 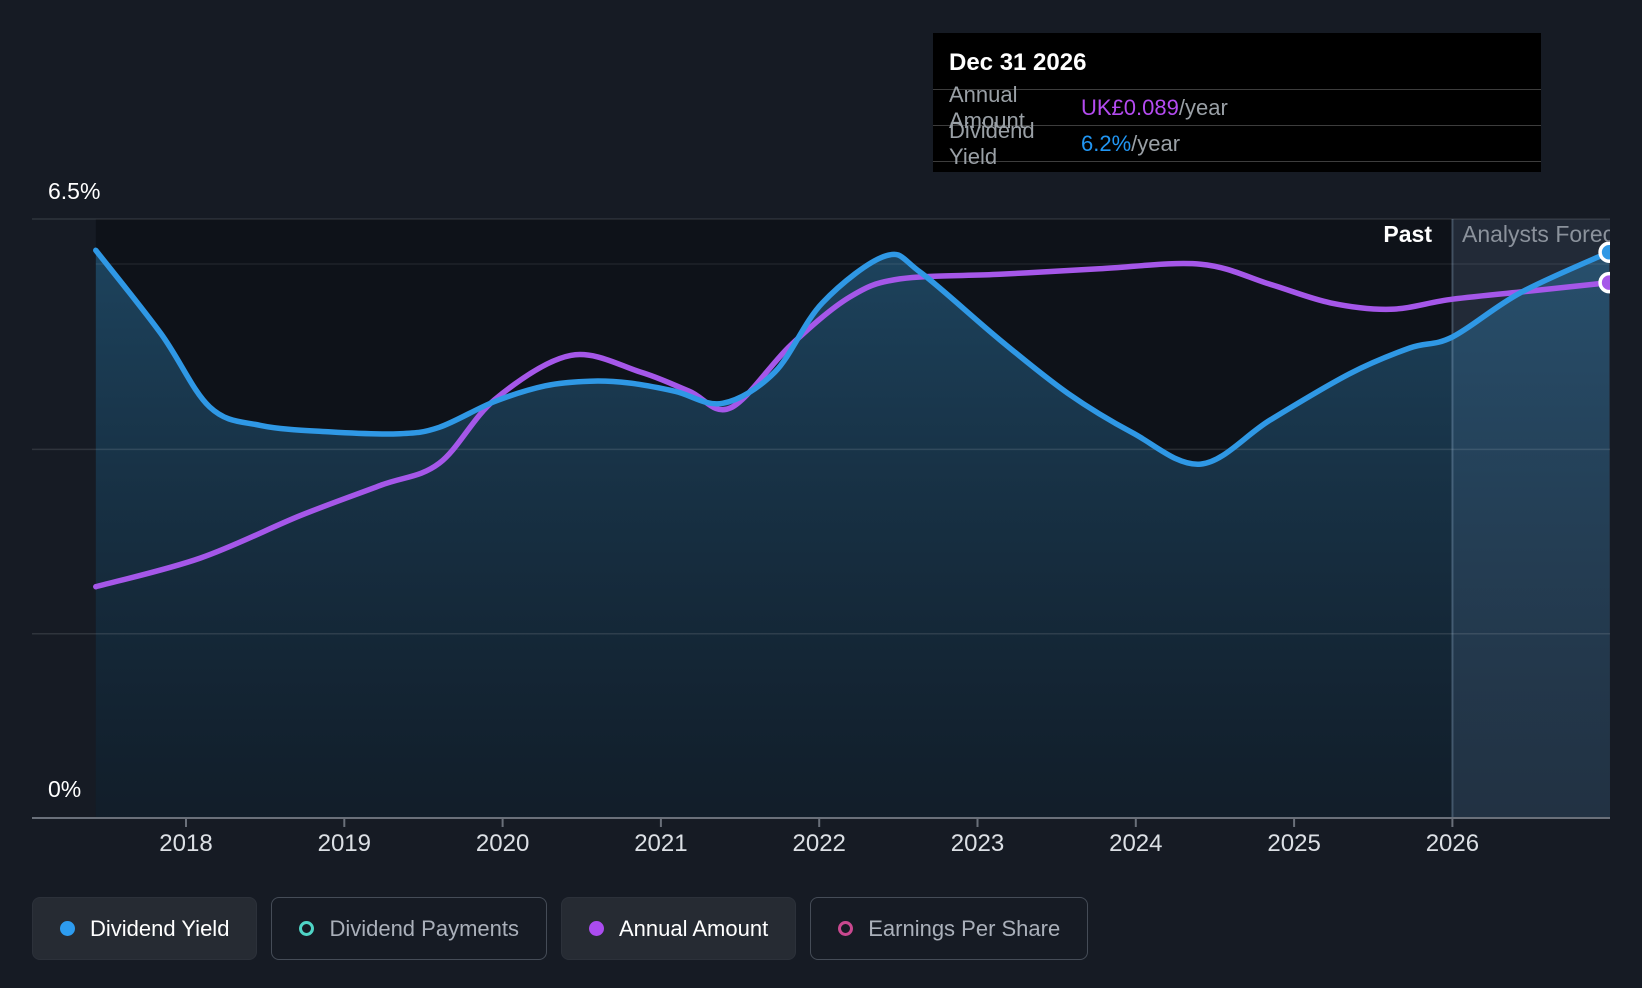 I want to click on x-tick-label-2026: 2026, so click(x=1452, y=843).